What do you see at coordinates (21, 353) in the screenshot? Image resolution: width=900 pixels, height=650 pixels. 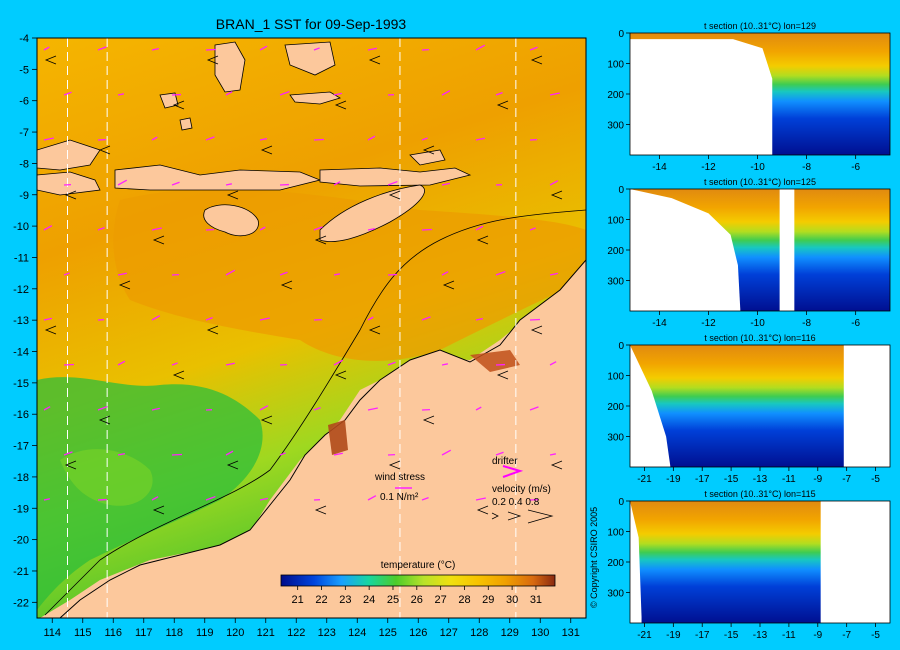 I see `map-y-tick-label: -14` at bounding box center [21, 353].